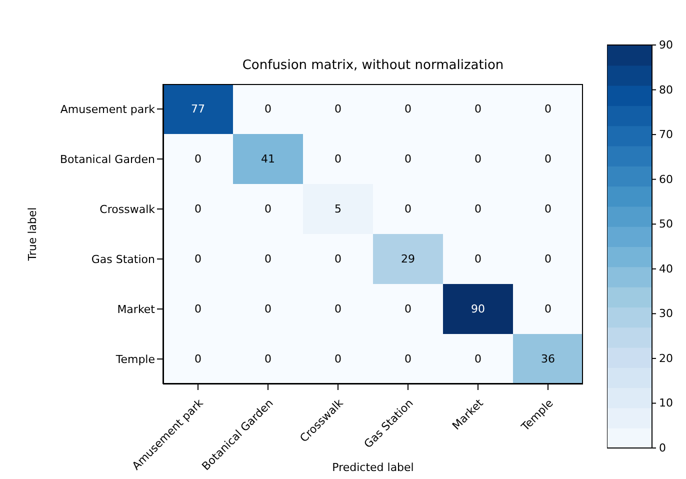 The image size is (686, 479). What do you see at coordinates (666, 135) in the screenshot?
I see `color-bar-label: 70` at bounding box center [666, 135].